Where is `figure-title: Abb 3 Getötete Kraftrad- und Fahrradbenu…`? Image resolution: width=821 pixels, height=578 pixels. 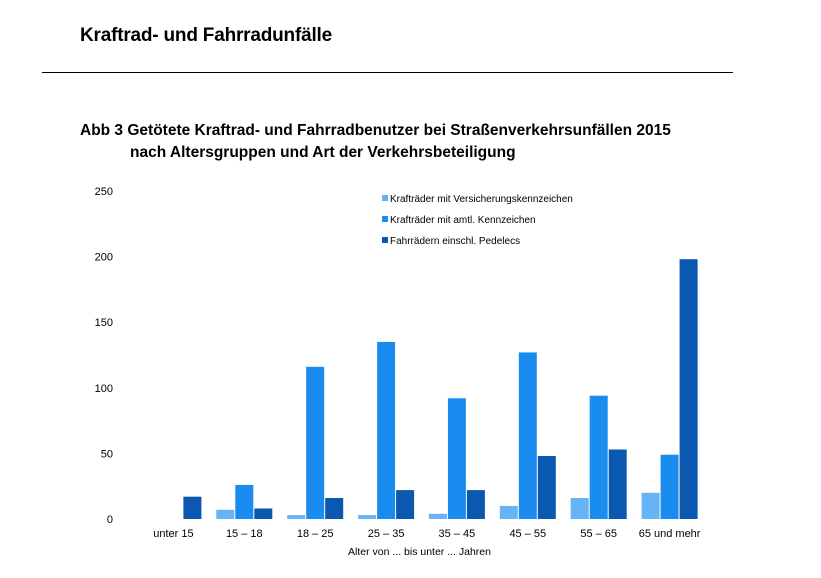 figure-title: Abb 3 Getötete Kraftrad- und Fahrradbenu… is located at coordinates (375, 142).